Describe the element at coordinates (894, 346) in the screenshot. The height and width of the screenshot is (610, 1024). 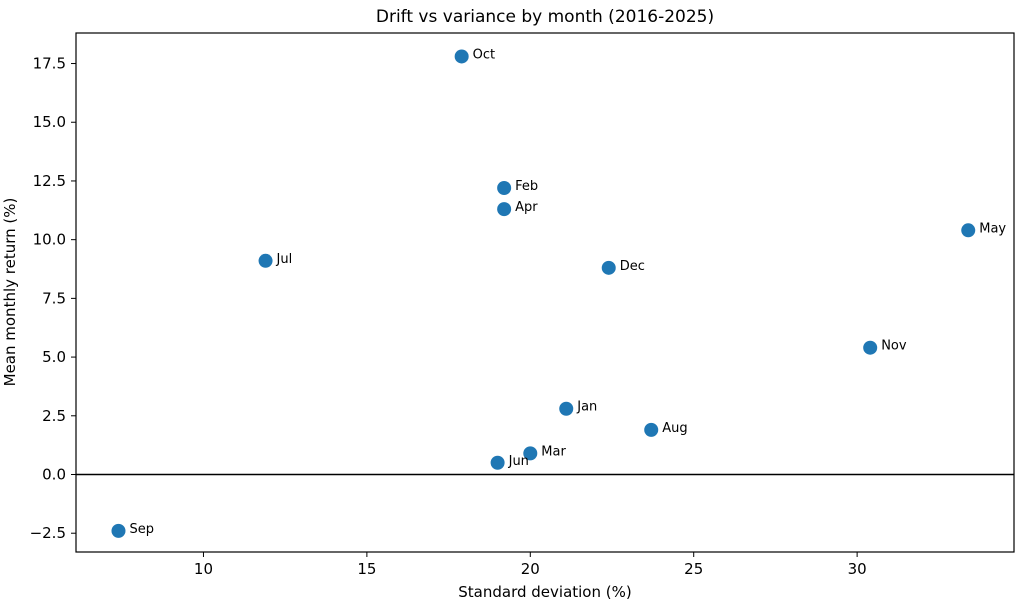
I see `point-label: Nov` at that location.